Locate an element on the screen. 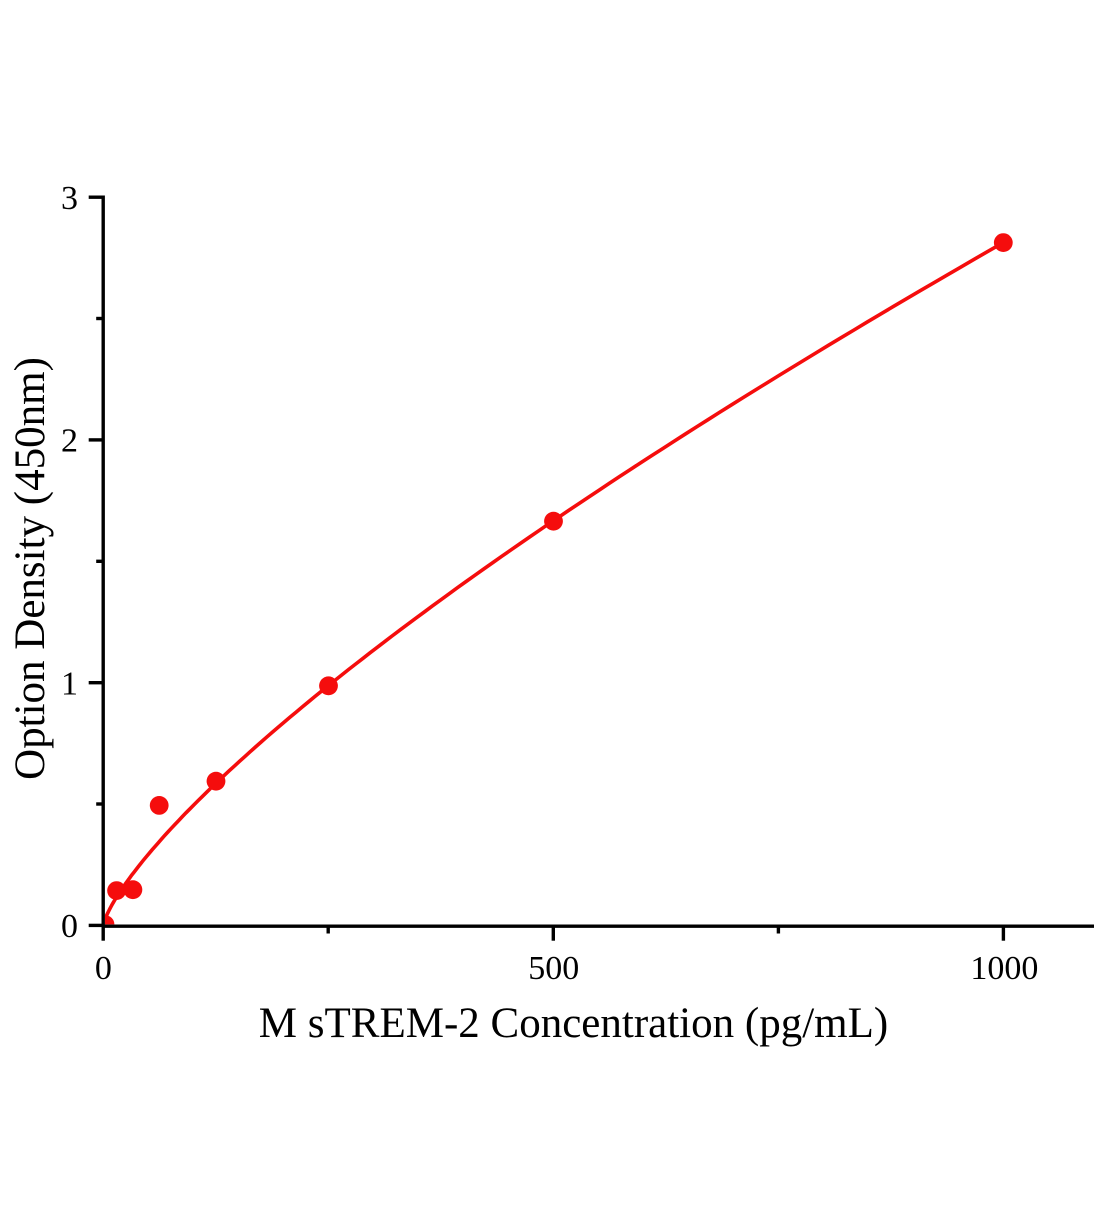 The image size is (1104, 1205). svg-text: Option Density (450nm) is located at coordinates (30, 568).